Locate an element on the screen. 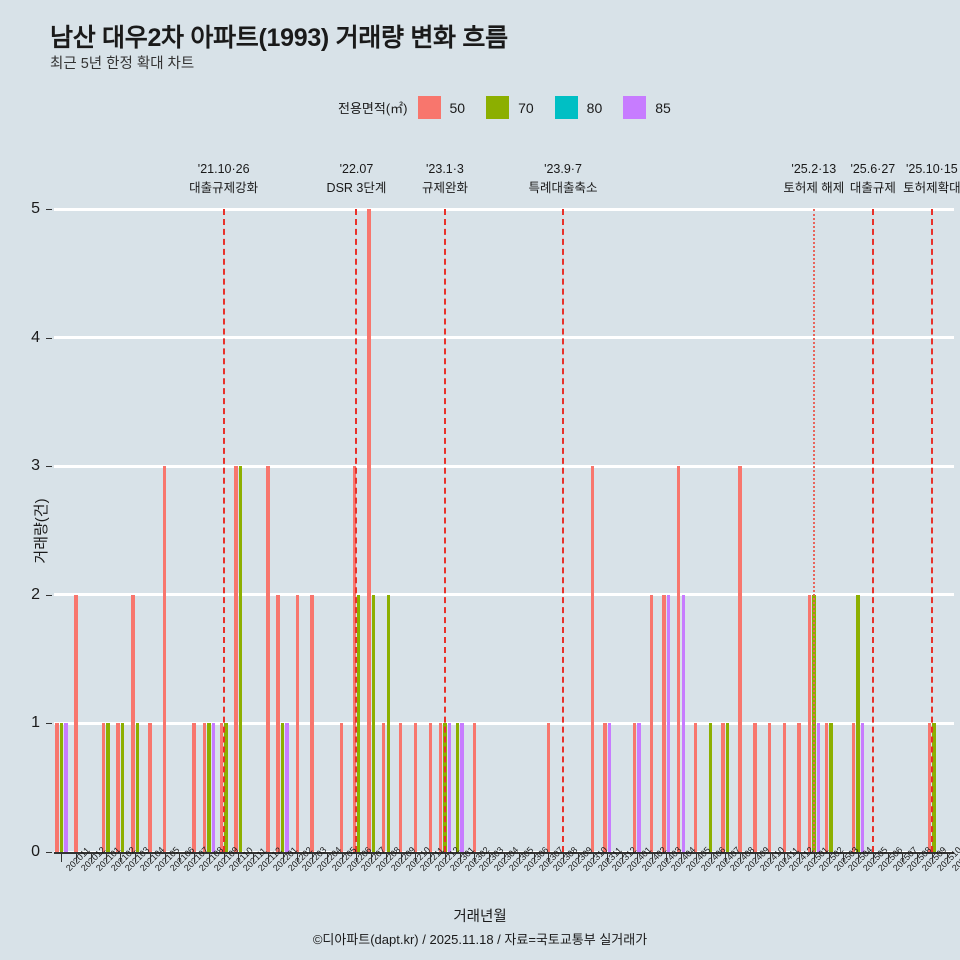 This screenshot has height=960, width=960. legend-item-50: 50 is located at coordinates (450, 107).